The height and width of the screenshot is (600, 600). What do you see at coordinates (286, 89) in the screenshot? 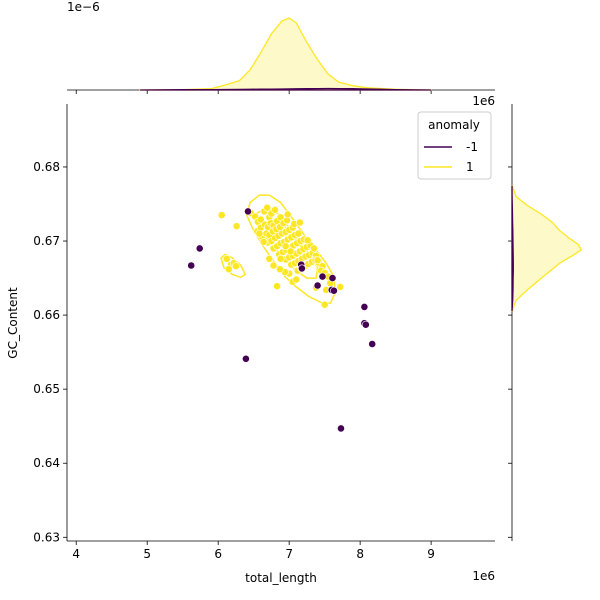
I see `top-kde-anomaly` at bounding box center [286, 89].